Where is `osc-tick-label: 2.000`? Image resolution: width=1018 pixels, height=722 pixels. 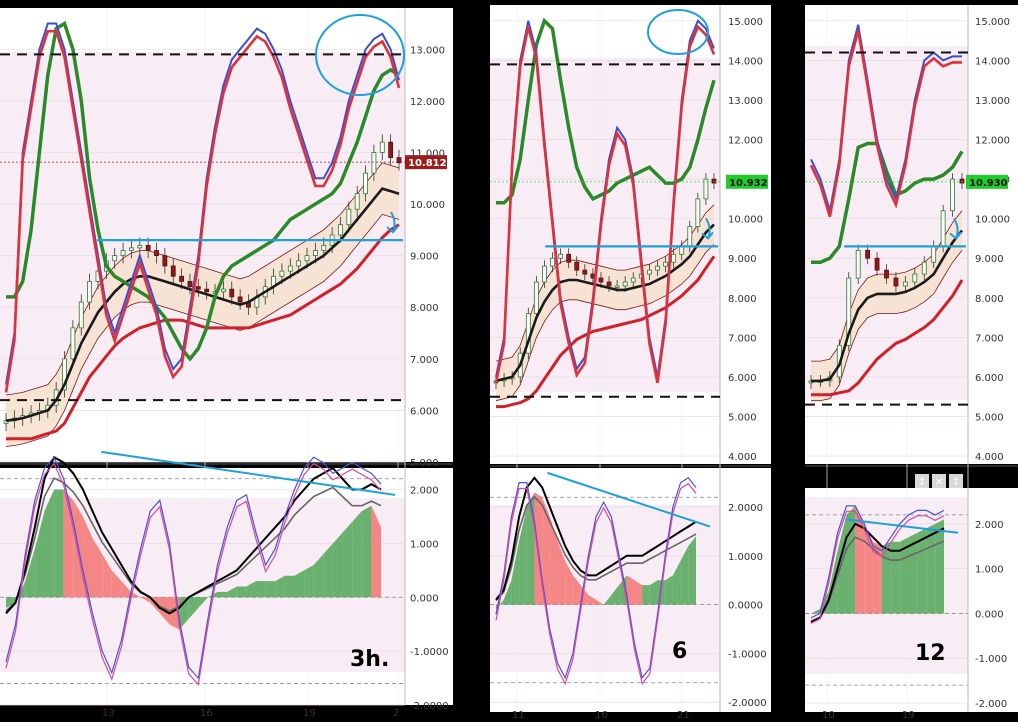 osc-tick-label: 2.000 is located at coordinates (424, 491).